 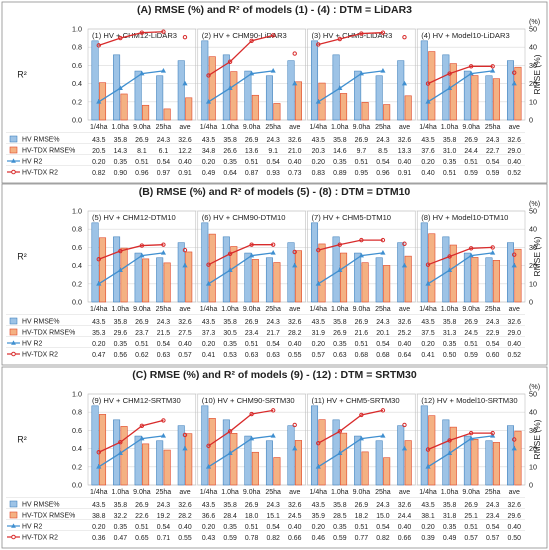 What do you see at coordinates (515, 140) in the screenshot?
I see `table-cell: 32.6` at bounding box center [515, 140].